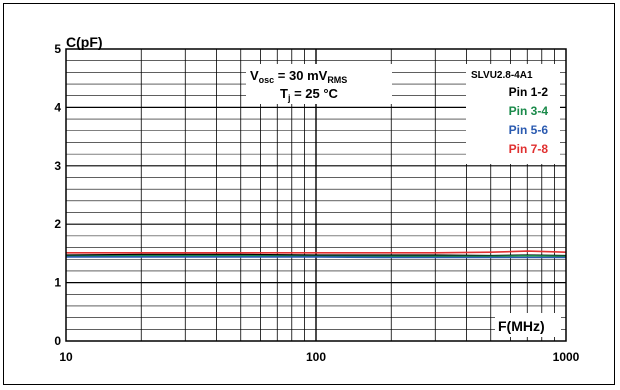  What do you see at coordinates (316, 357) in the screenshot?
I see `x-tick-label: 100` at bounding box center [316, 357].